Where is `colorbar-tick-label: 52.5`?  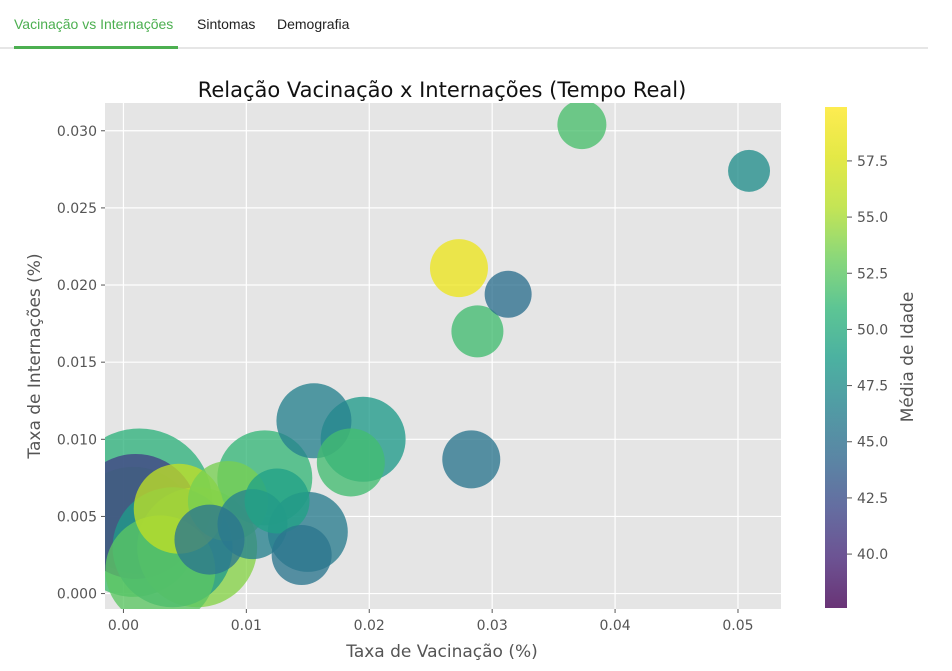 colorbar-tick-label: 52.5 is located at coordinates (872, 274).